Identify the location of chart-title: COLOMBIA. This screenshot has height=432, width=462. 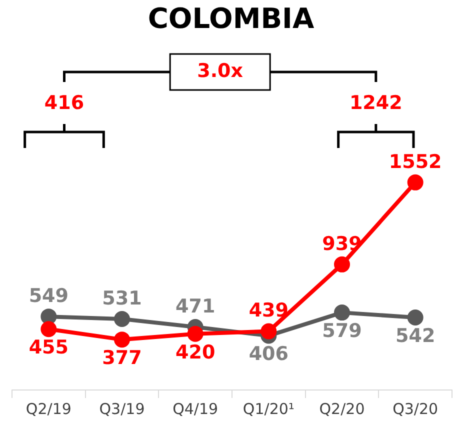
(231, 18).